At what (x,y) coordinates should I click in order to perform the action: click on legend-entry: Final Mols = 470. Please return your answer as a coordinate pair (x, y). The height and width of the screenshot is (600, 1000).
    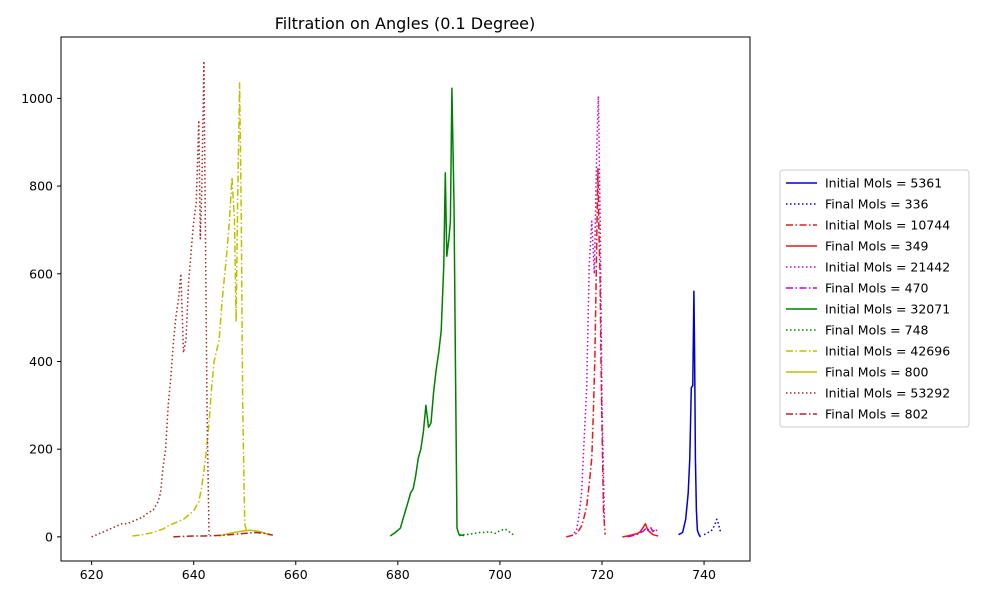
    Looking at the image, I should click on (857, 288).